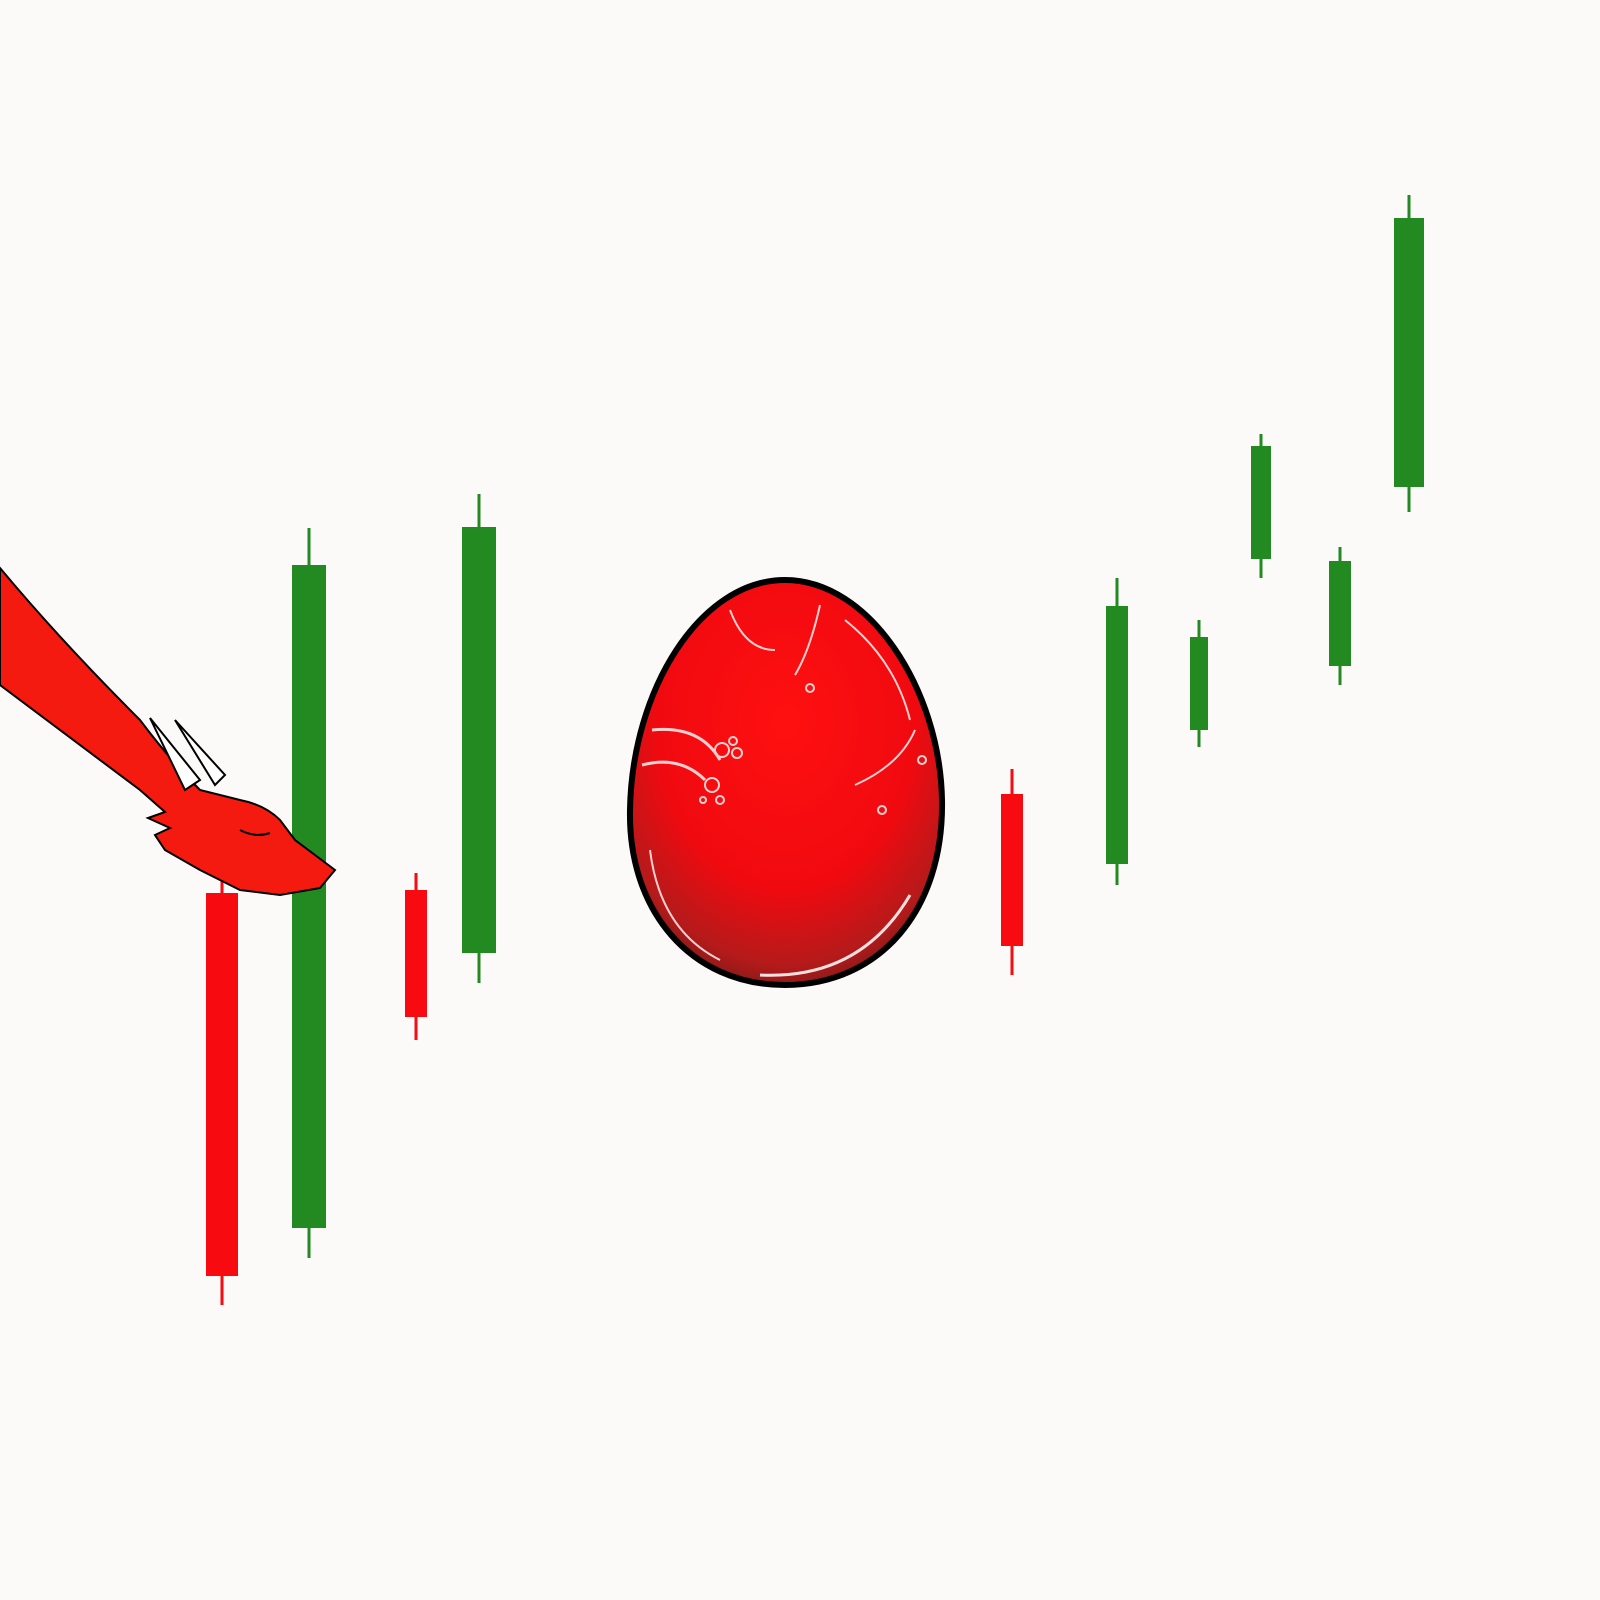  I want to click on egg-shell, so click(786, 782).